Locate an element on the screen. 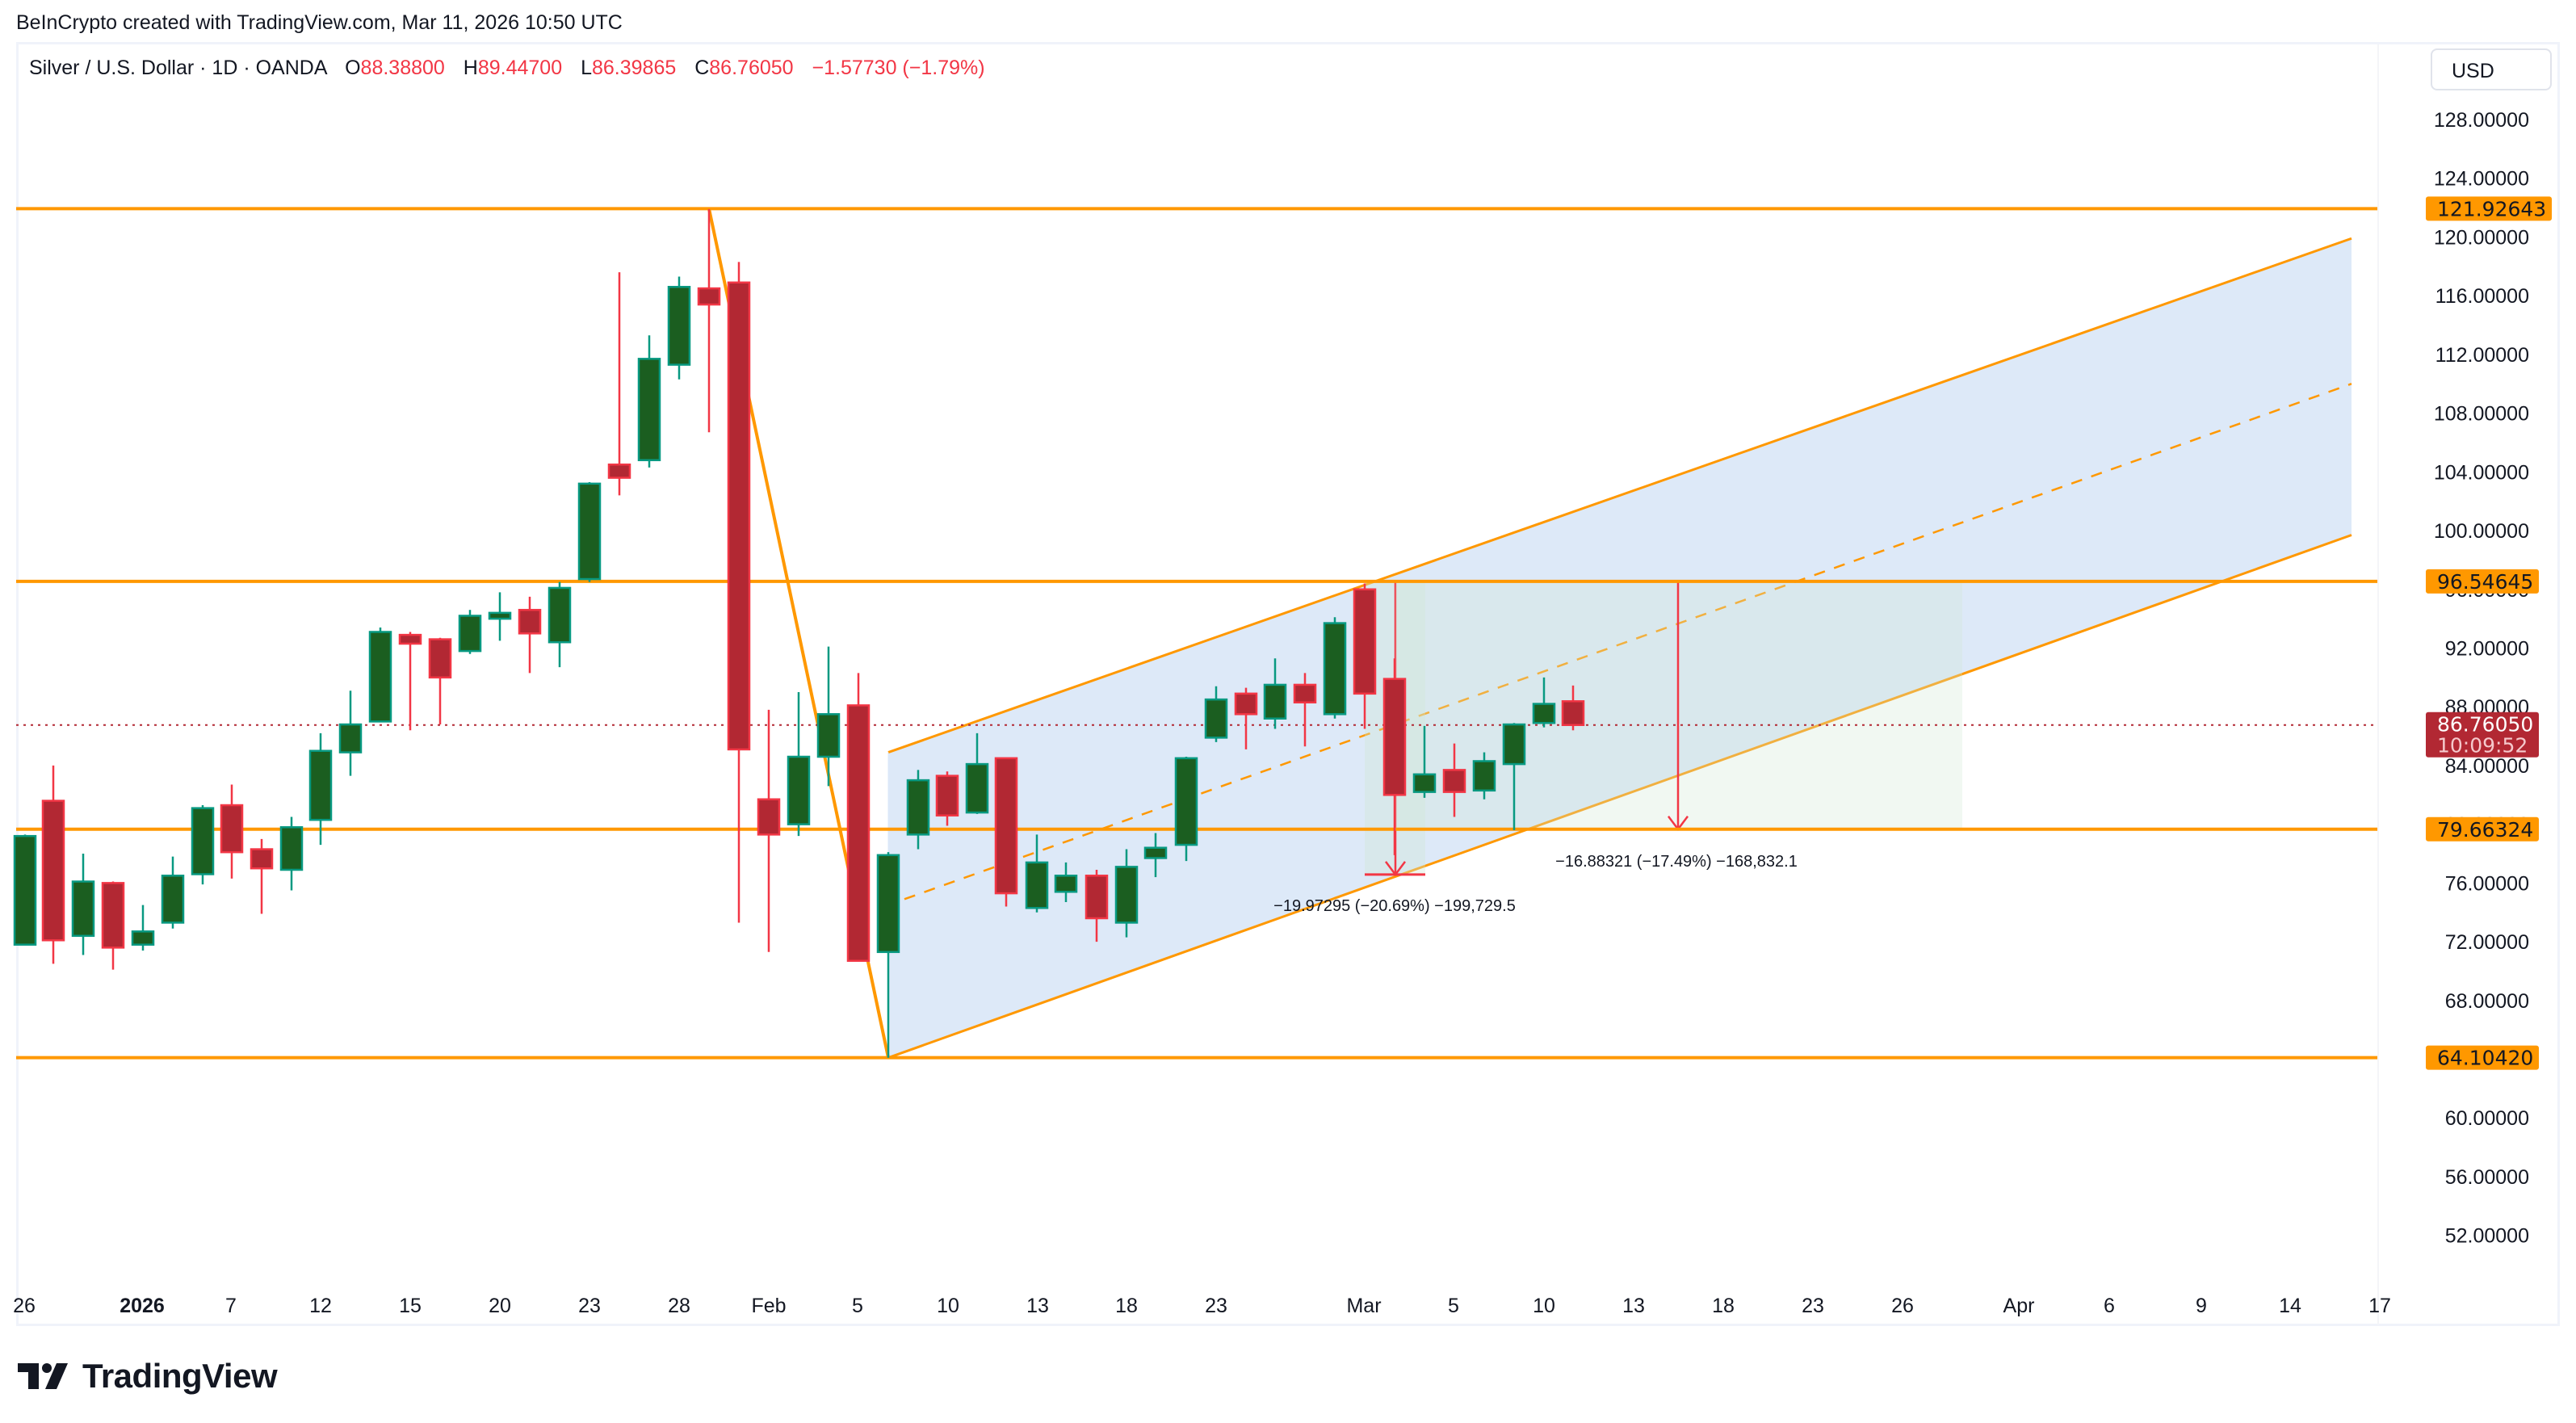  price-tick-label: 92.00000 is located at coordinates (2487, 648).